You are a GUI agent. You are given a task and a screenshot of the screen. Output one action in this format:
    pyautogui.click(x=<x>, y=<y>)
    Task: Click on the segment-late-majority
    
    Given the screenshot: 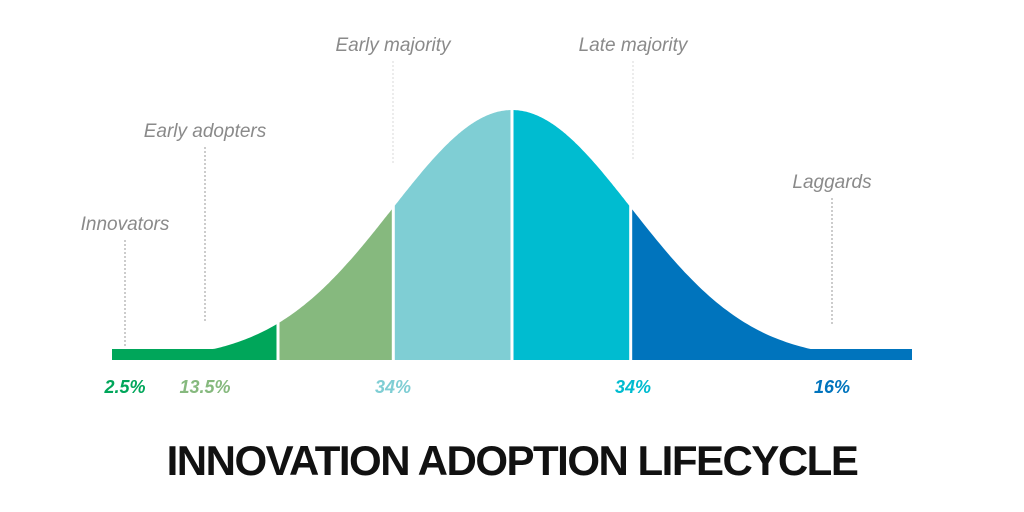 What is the action you would take?
    pyautogui.click(x=571, y=235)
    